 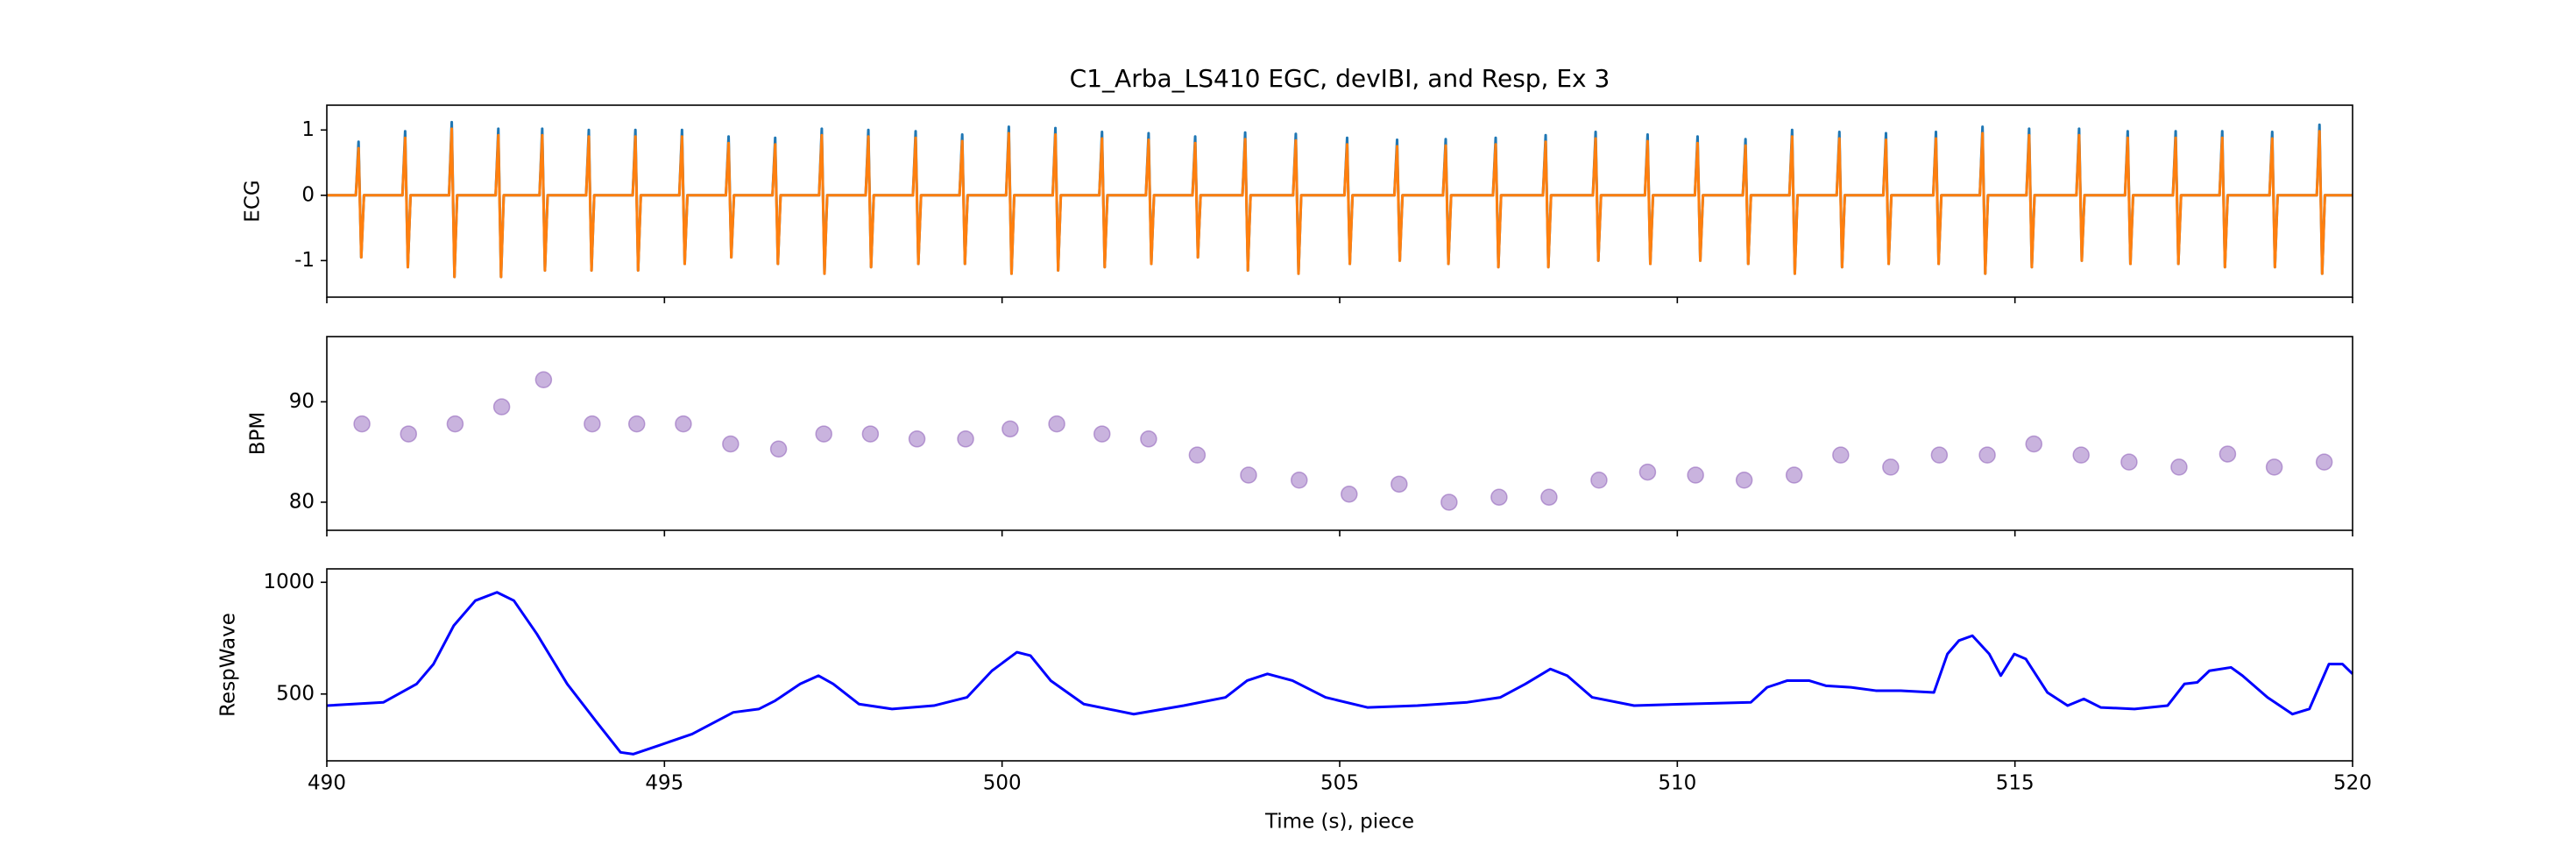 What do you see at coordinates (289, 582) in the screenshot?
I see `y-tick-label: 1000` at bounding box center [289, 582].